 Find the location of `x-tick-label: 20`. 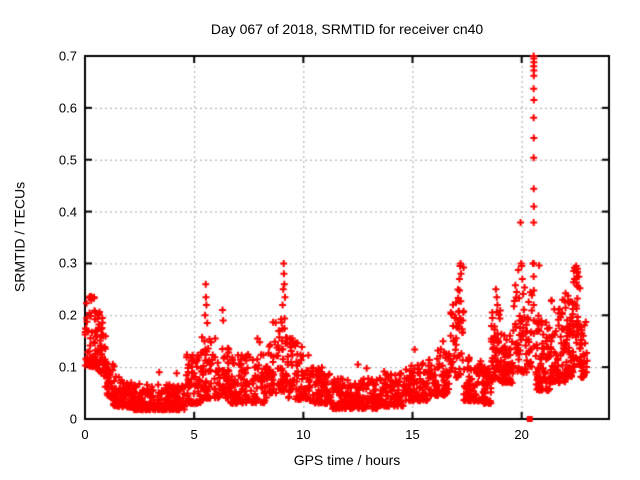

x-tick-label: 20 is located at coordinates (521, 434).